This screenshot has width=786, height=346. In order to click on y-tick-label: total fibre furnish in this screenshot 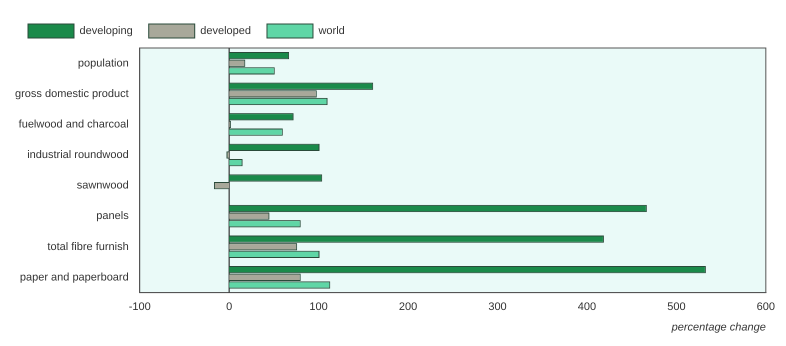, I will do `click(88, 246)`.